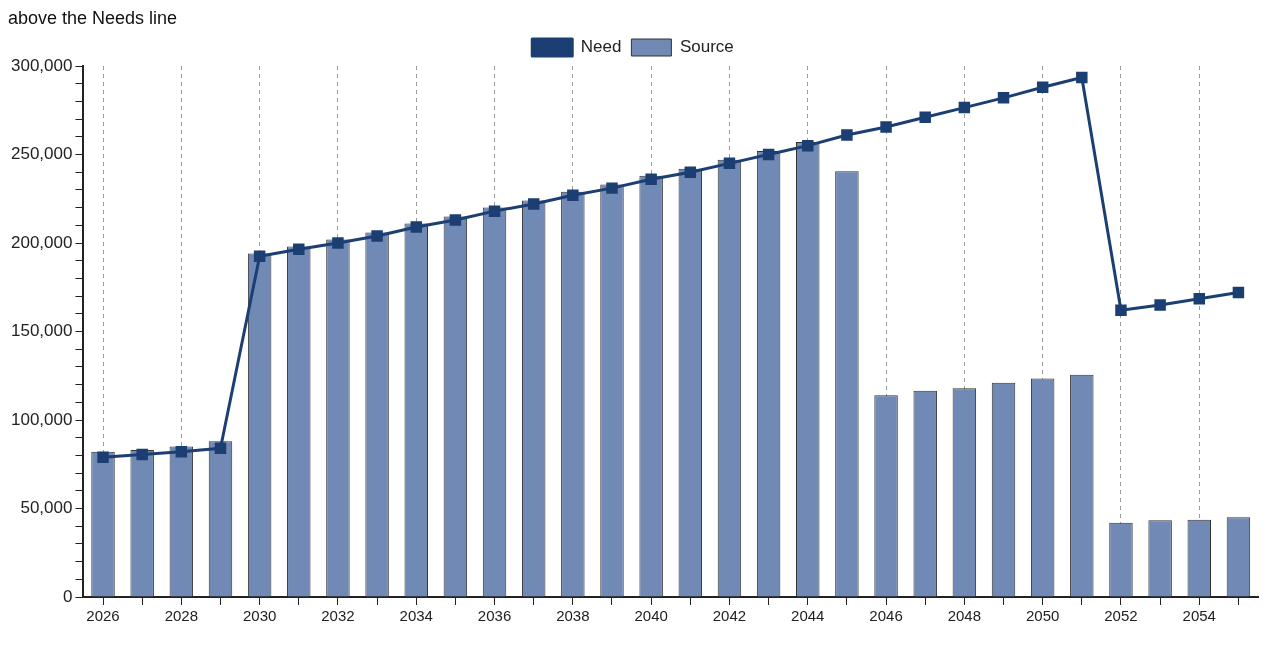 The height and width of the screenshot is (646, 1281). I want to click on x-tick-label: 2032, so click(338, 616).